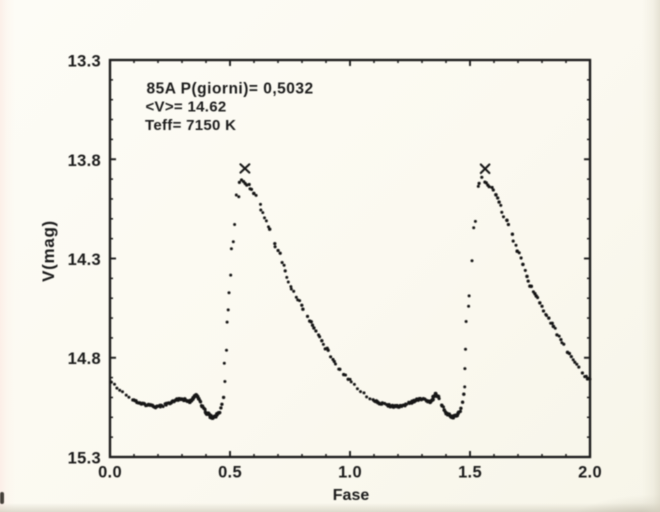 This screenshot has height=512, width=660. What do you see at coordinates (186, 107) in the screenshot?
I see `svg-text: <V>= 14.62` at bounding box center [186, 107].